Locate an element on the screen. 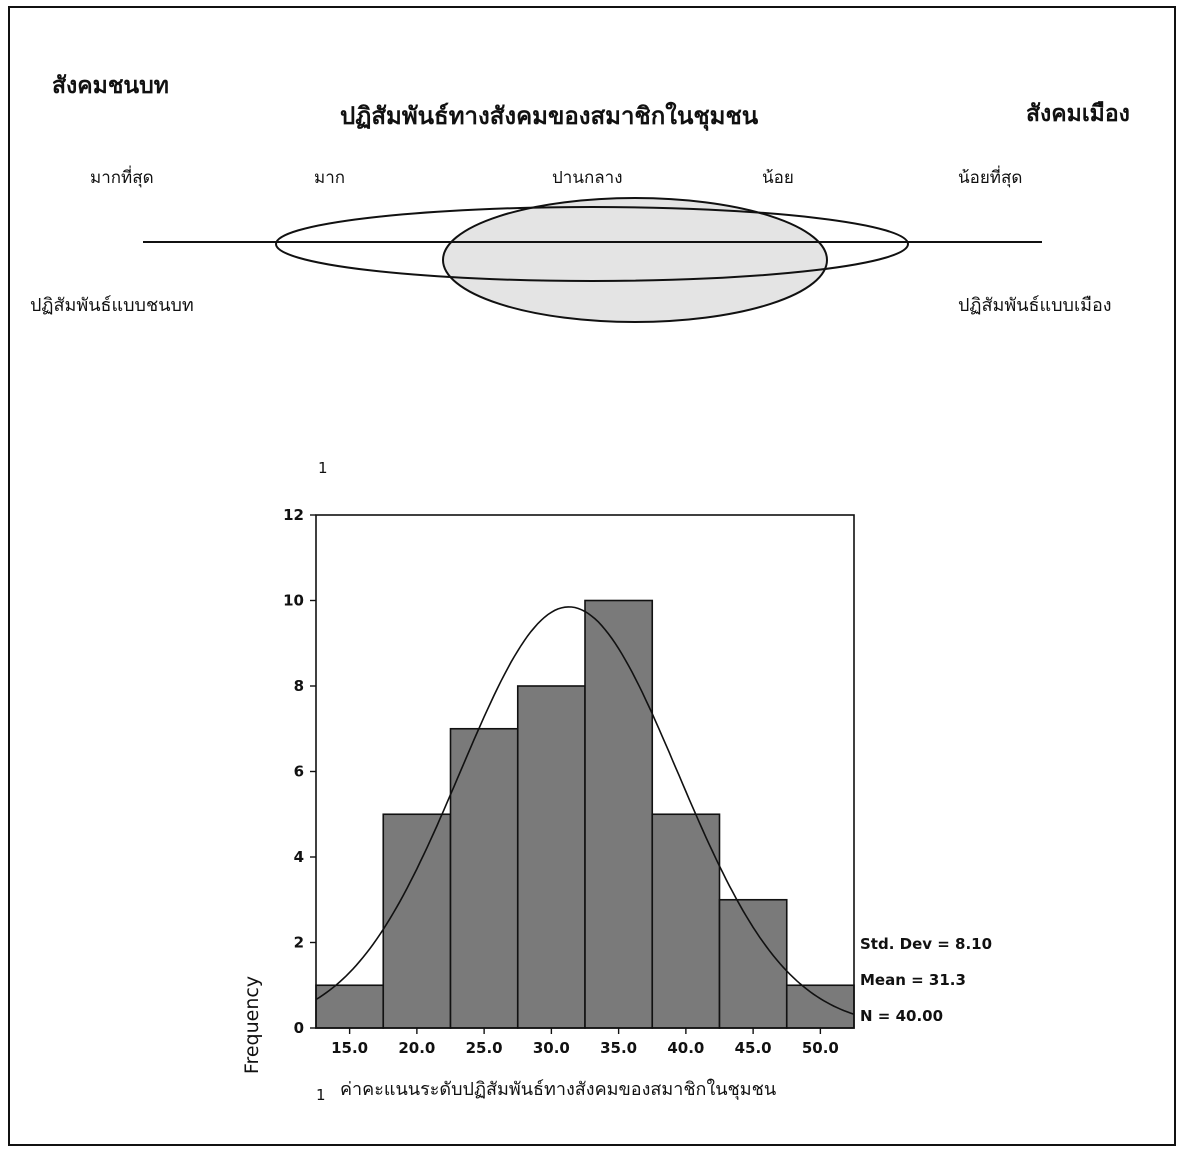 The image size is (1185, 1152). y-tick-label: 10 is located at coordinates (293, 601).